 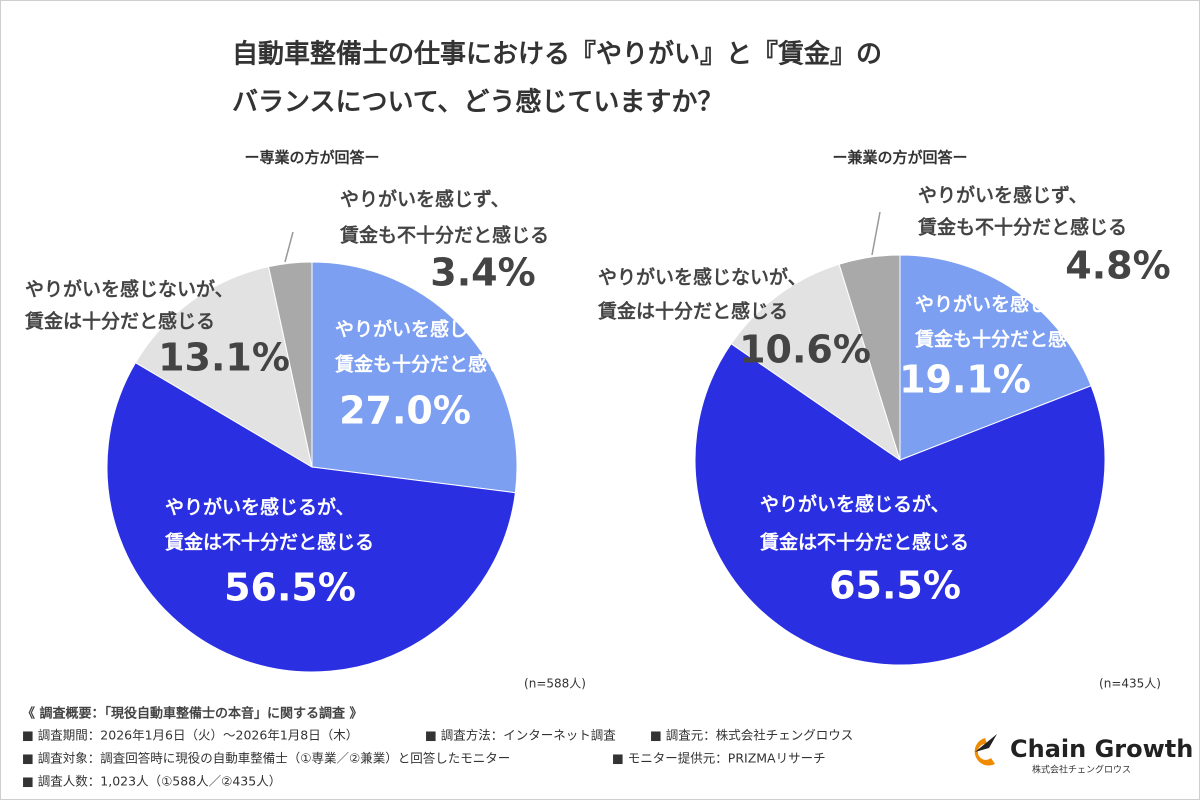 I want to click on value-label: 19.1%, so click(x=965, y=380).